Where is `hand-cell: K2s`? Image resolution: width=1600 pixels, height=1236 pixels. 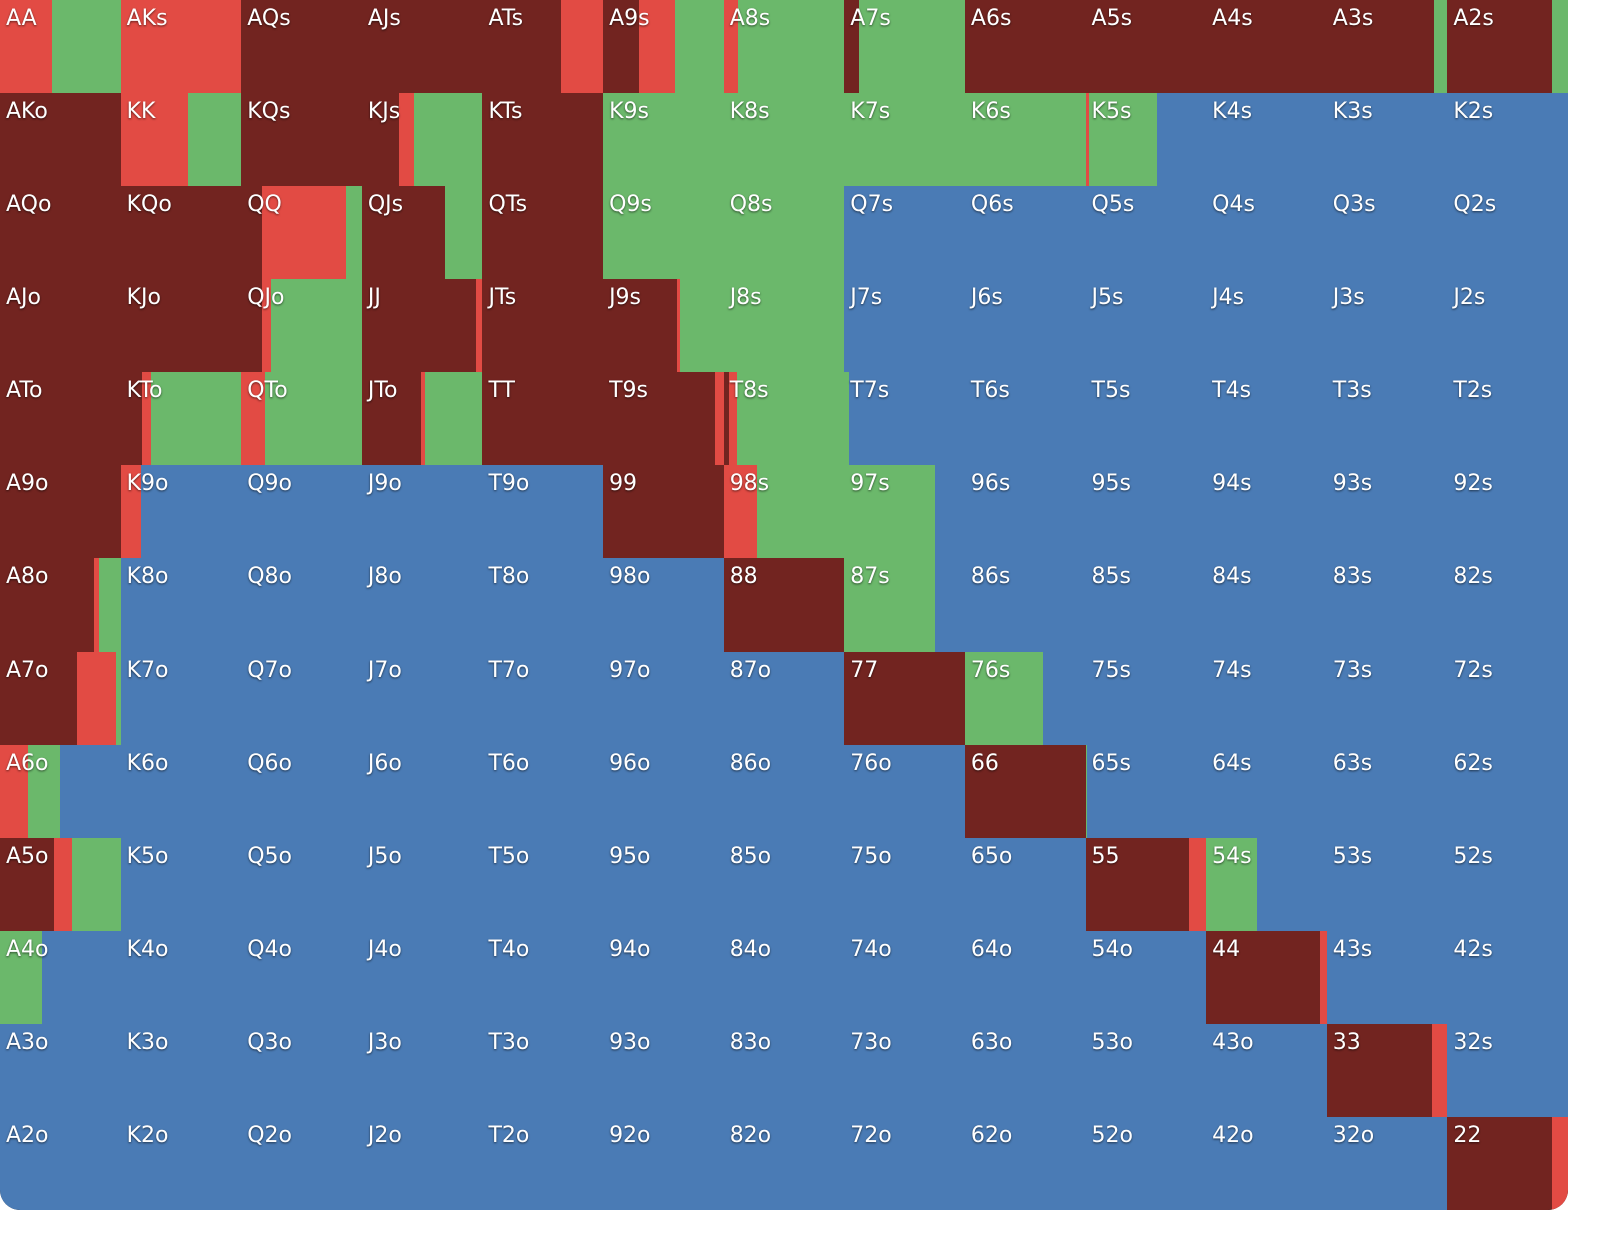 hand-cell: K2s is located at coordinates (1507, 140).